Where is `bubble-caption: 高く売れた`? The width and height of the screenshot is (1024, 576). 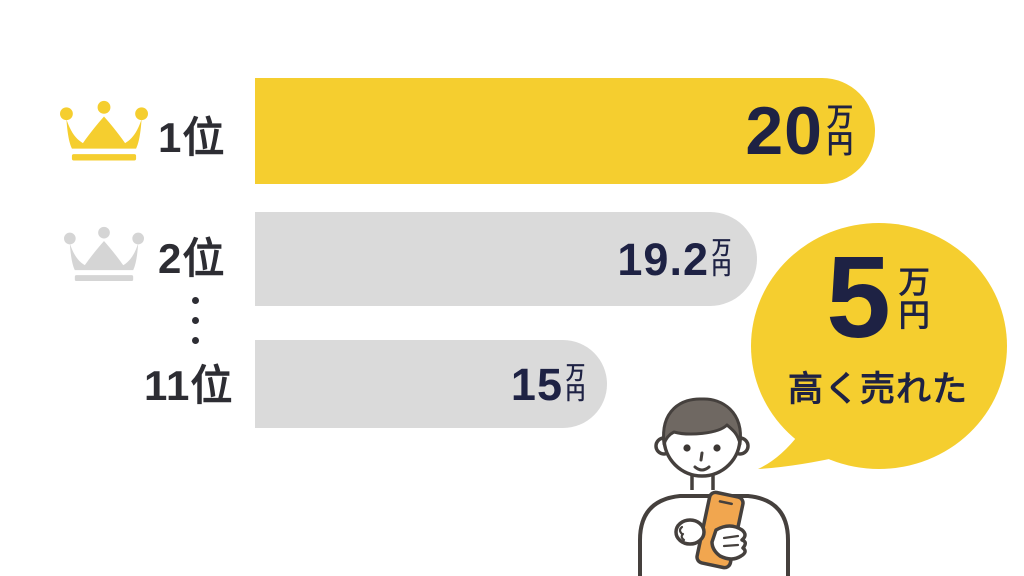
bubble-caption: 高く売れた is located at coordinates (877, 389).